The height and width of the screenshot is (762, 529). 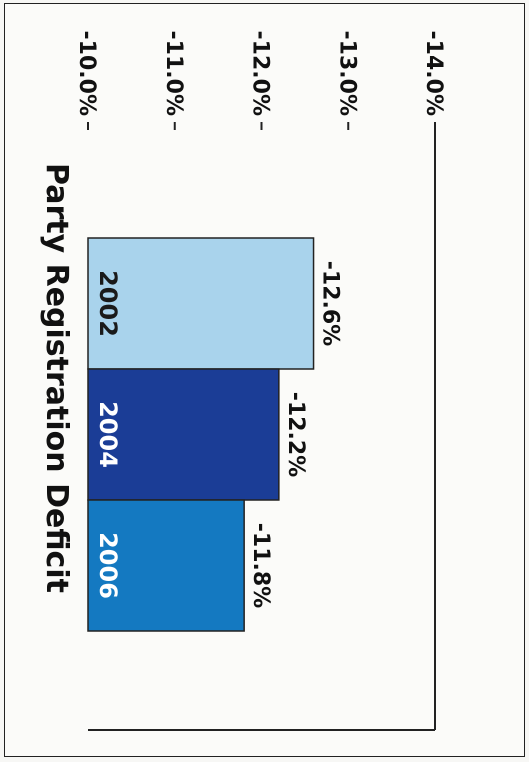 I want to click on data-label: -12.2%, so click(x=295, y=434).